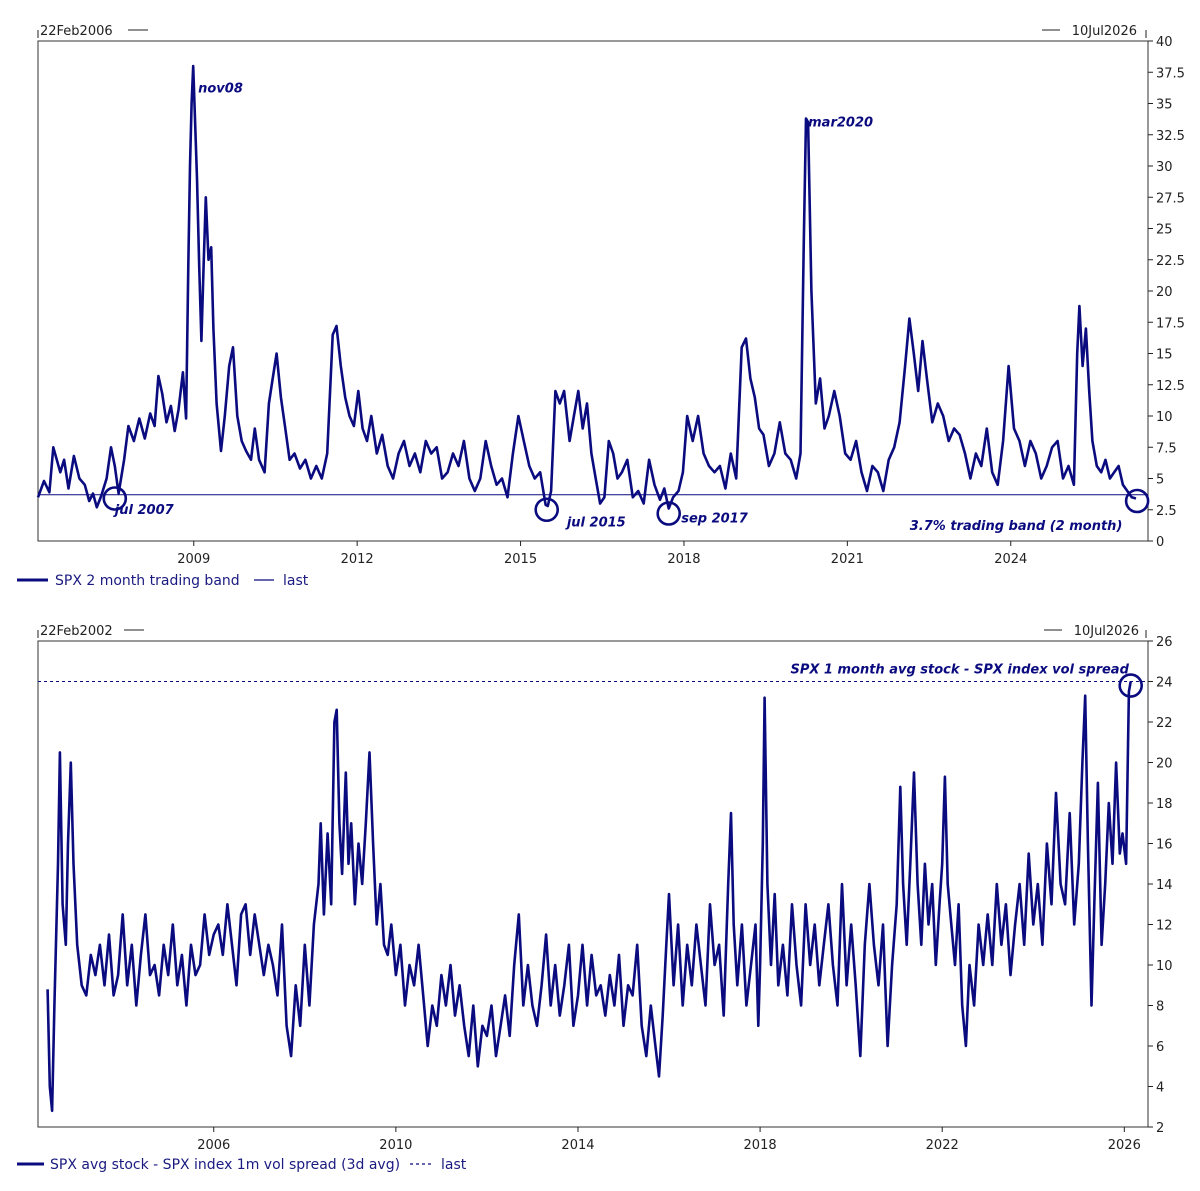 The image size is (1200, 1191). What do you see at coordinates (357, 559) in the screenshot?
I see `x-tick-label: 2012` at bounding box center [357, 559].